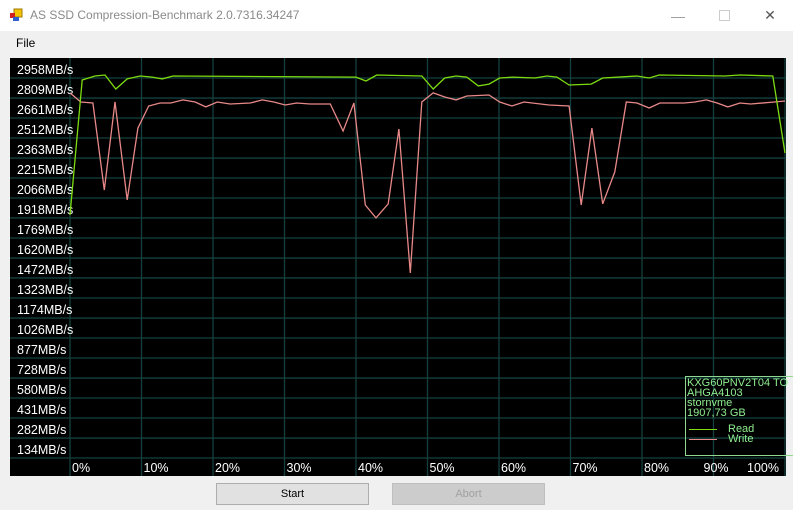 This screenshot has height=510, width=793. I want to click on x-tick-label: 90%, so click(716, 468).